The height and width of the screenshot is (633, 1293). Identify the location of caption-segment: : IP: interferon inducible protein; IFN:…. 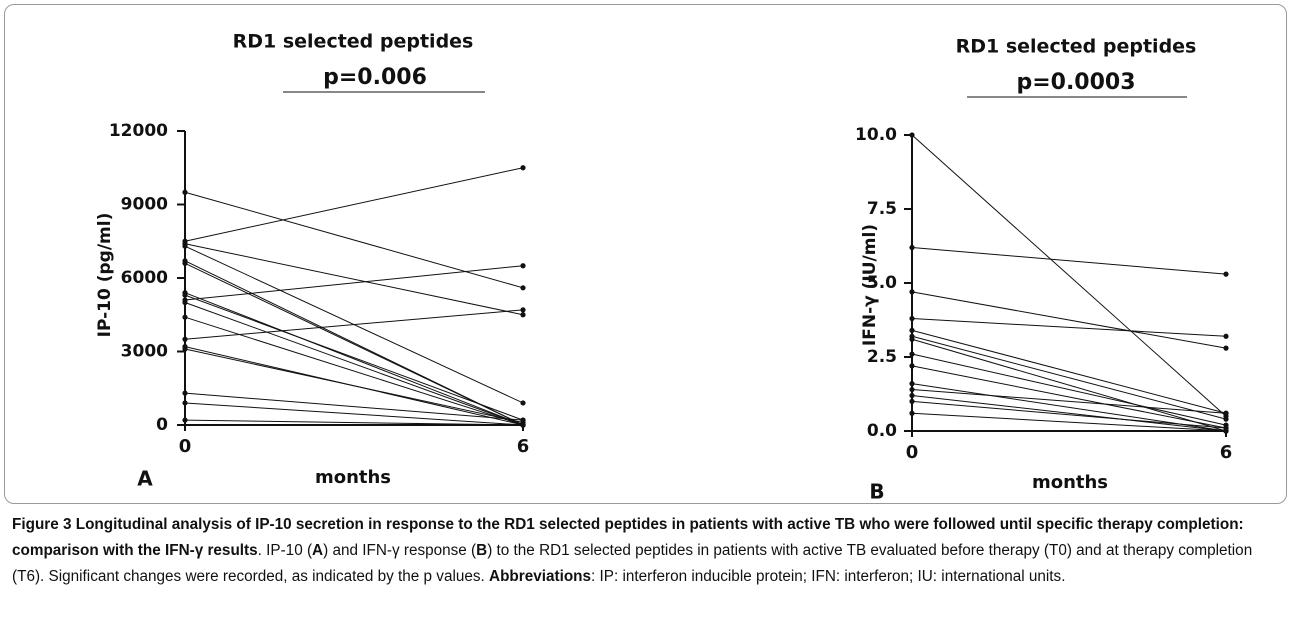
(828, 576).